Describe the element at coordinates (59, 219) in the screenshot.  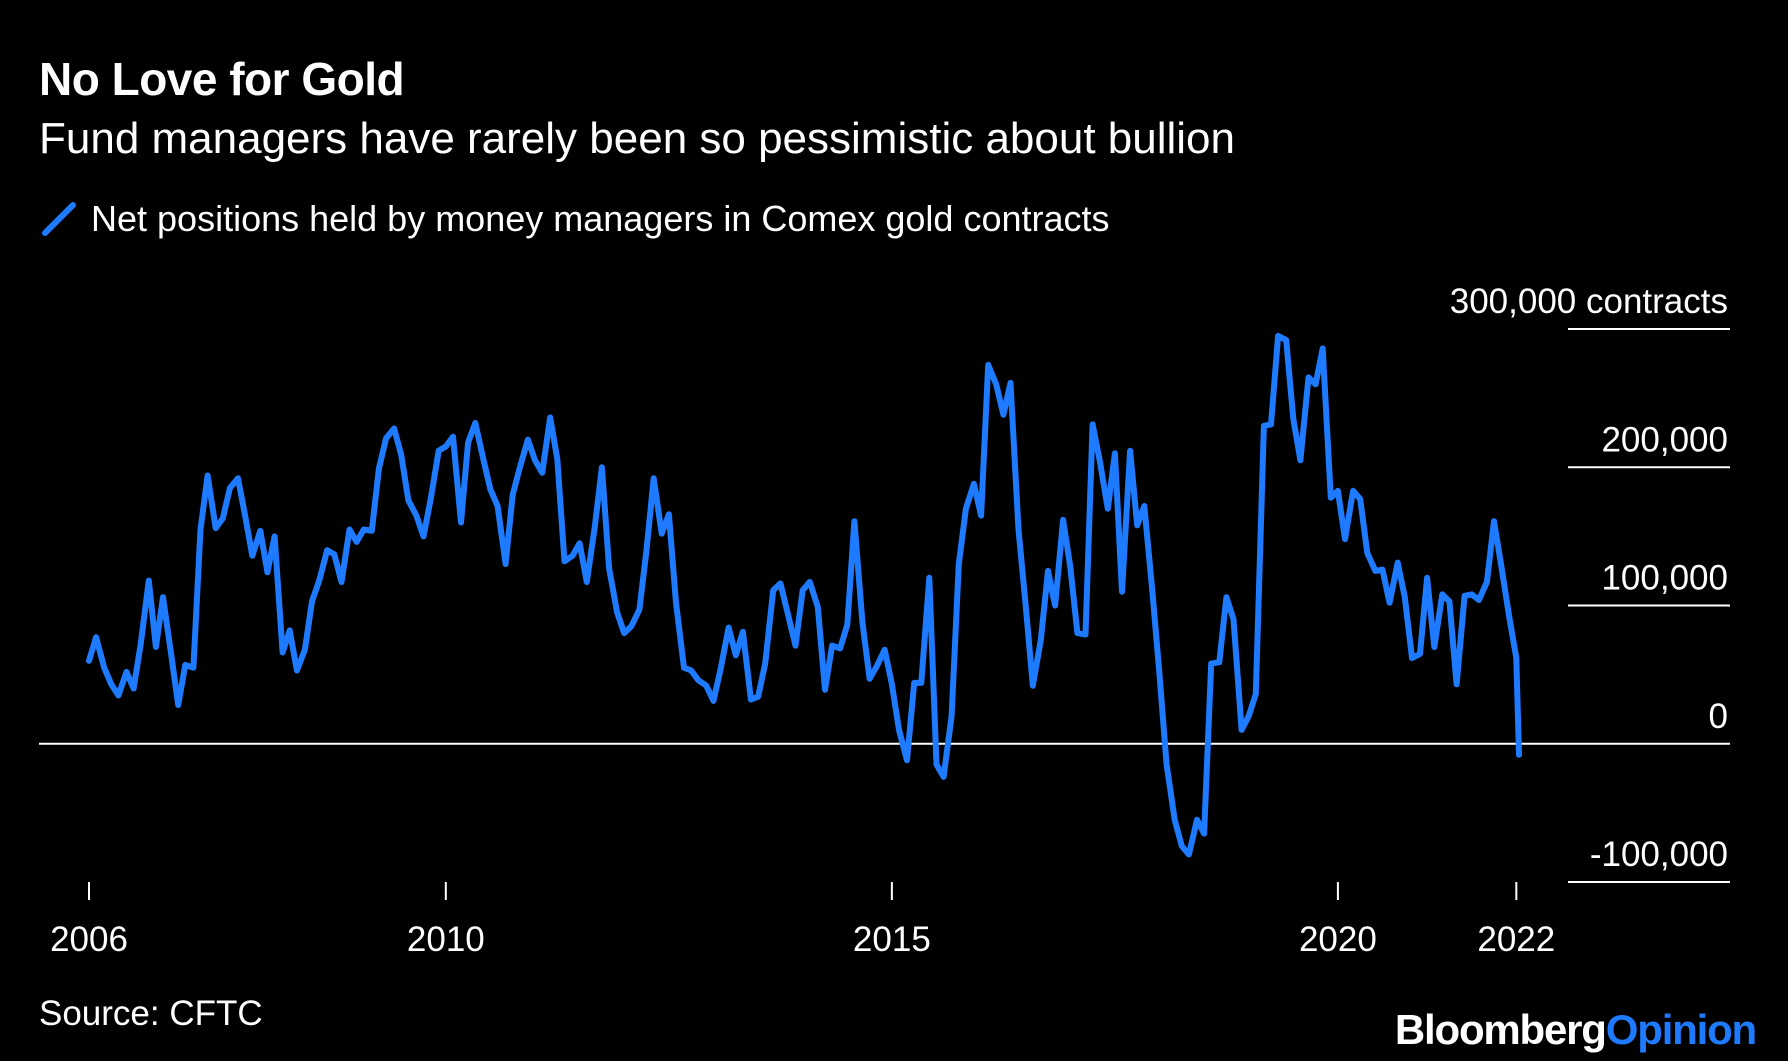
I see `legend-swatch` at that location.